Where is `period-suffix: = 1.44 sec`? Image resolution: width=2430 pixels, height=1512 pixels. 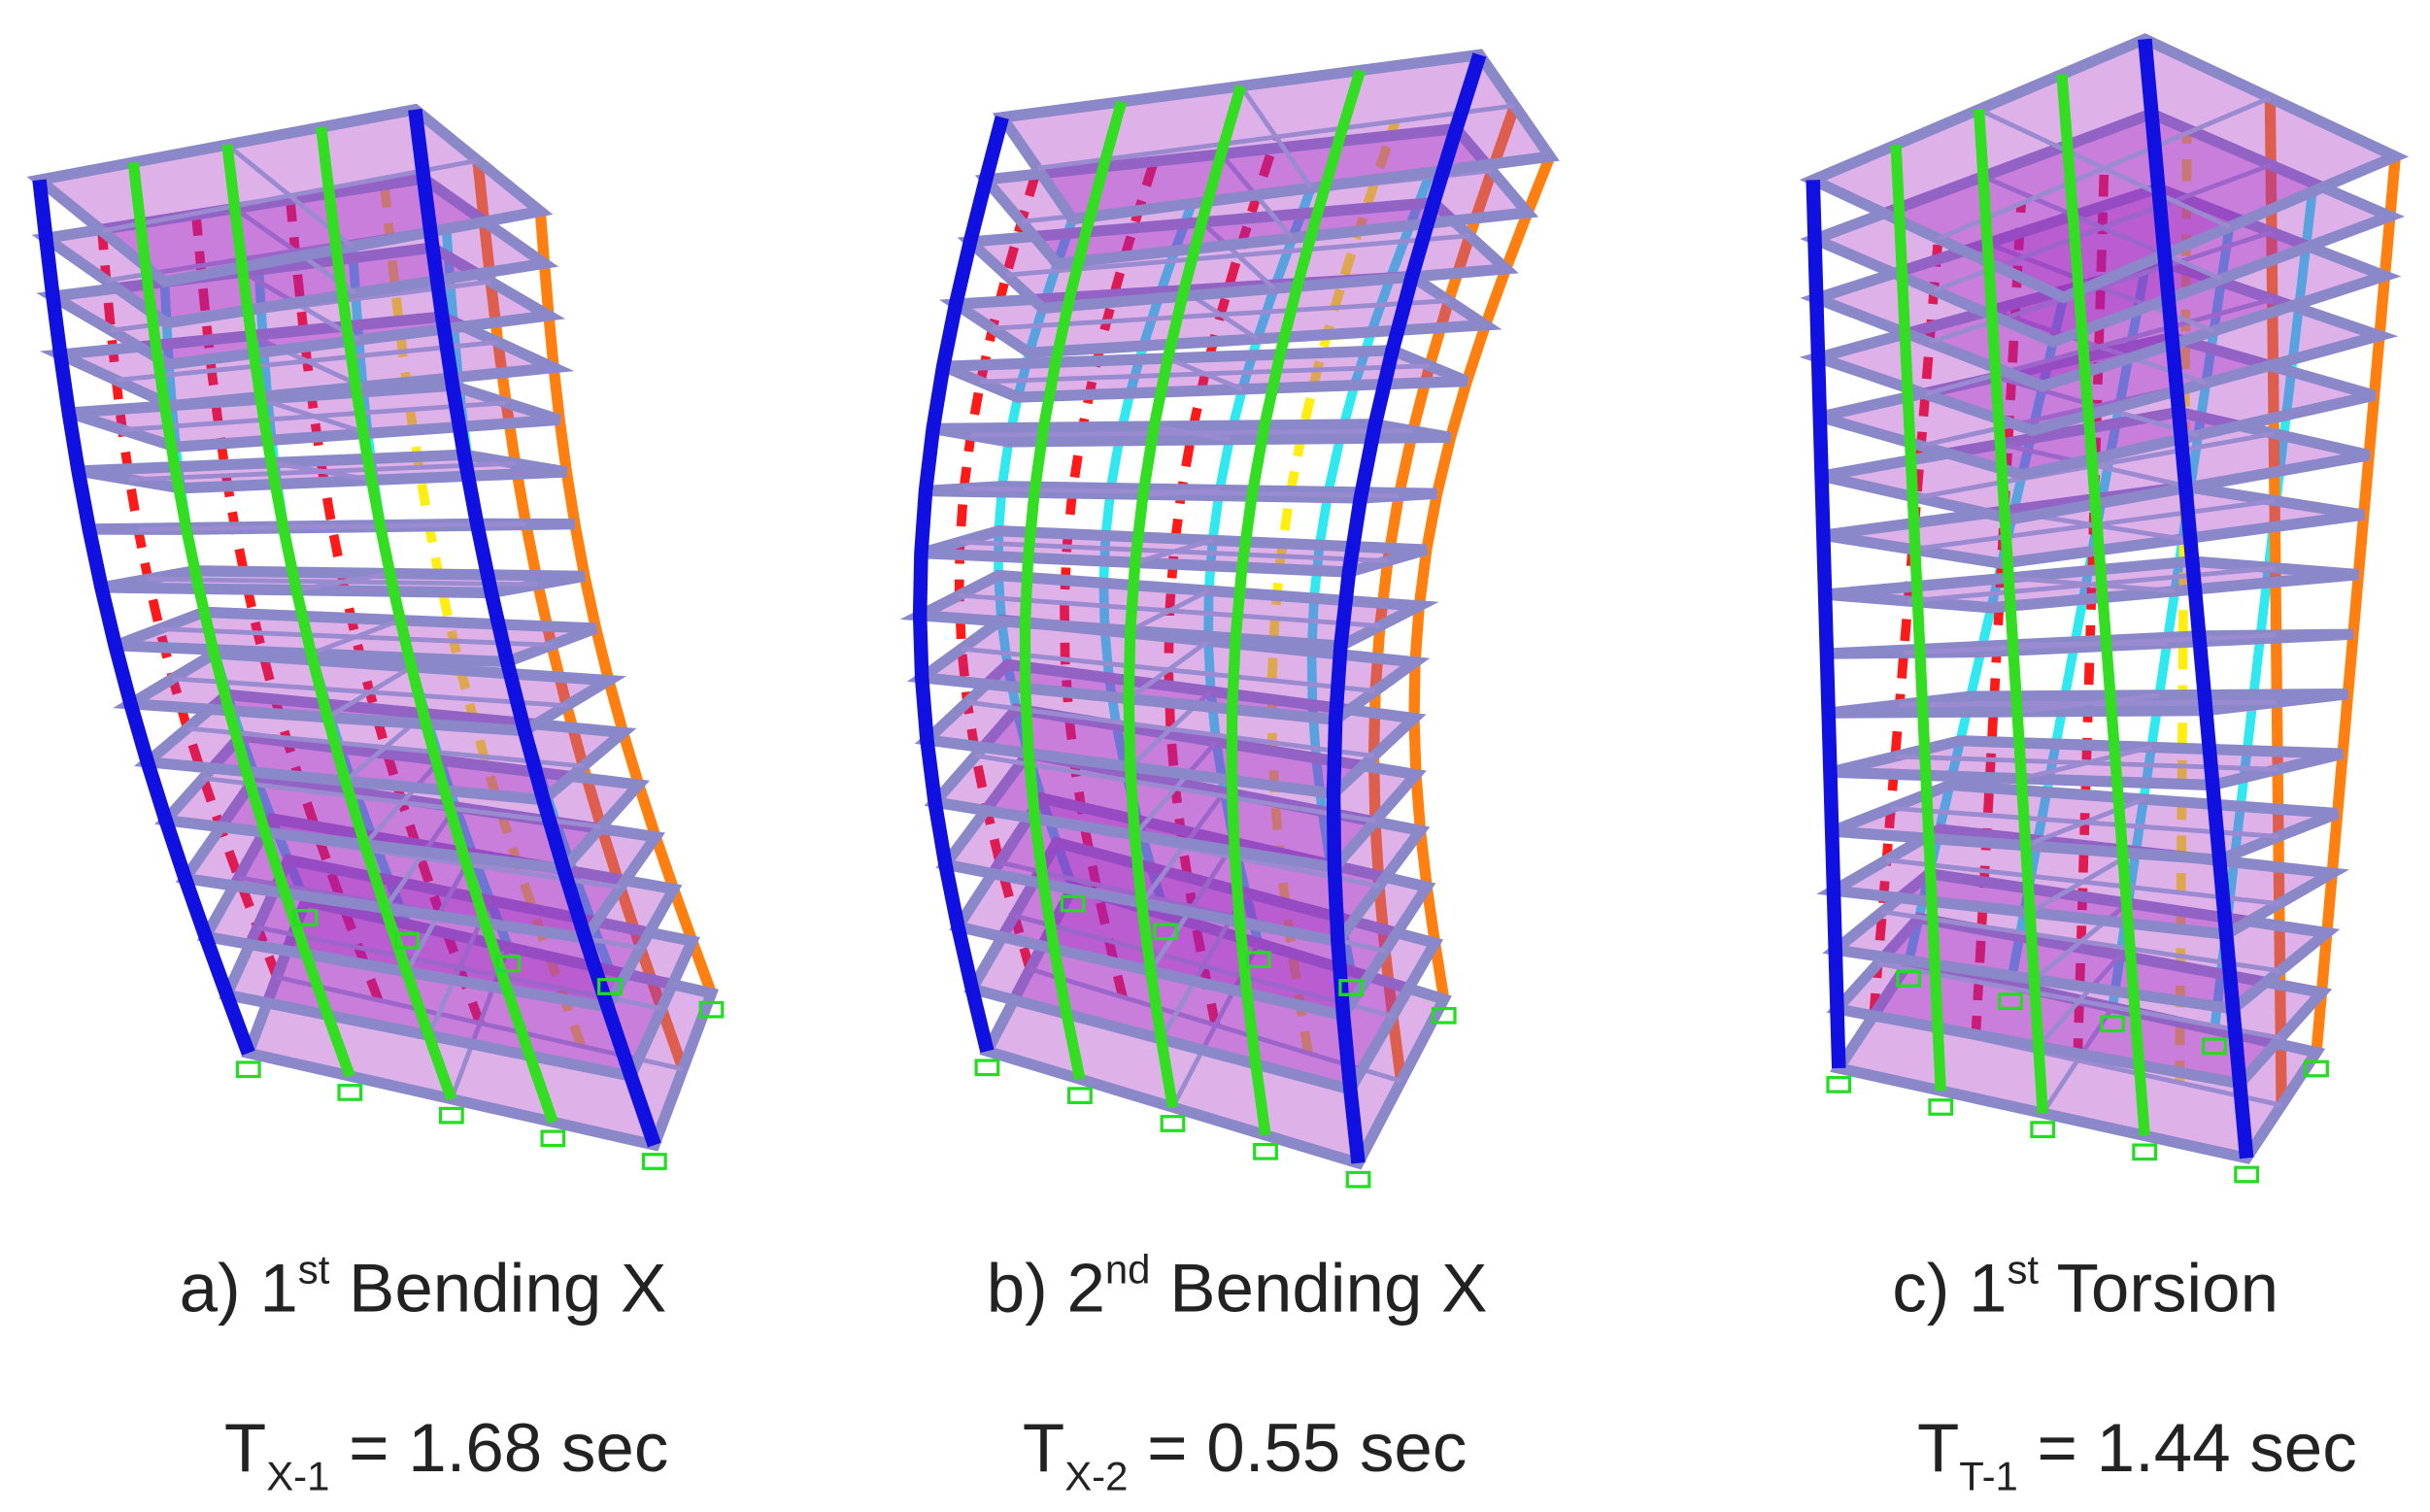 period-suffix: = 1.44 sec is located at coordinates (2187, 1448).